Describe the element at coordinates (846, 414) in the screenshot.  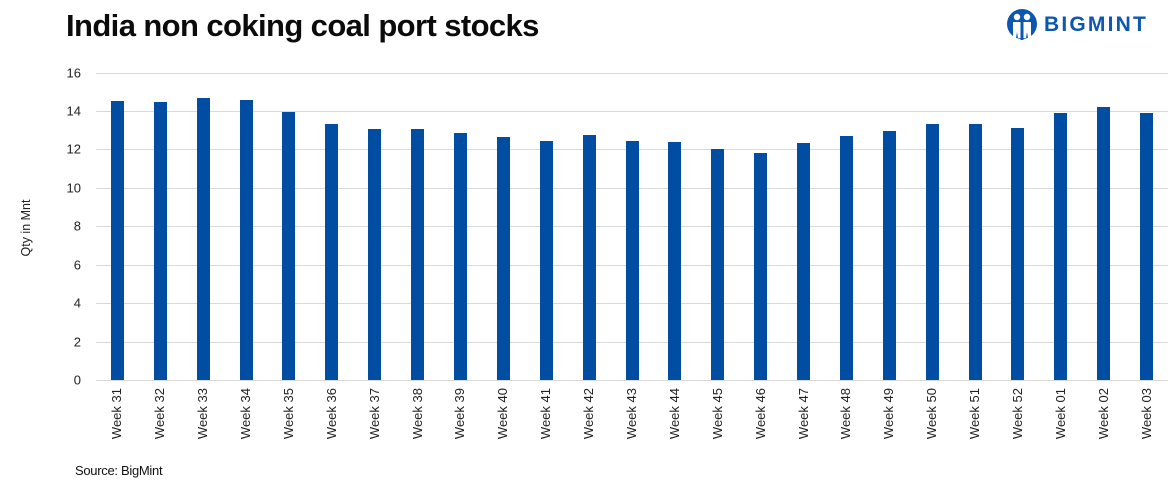
I see `x-tick-label: Week 48` at that location.